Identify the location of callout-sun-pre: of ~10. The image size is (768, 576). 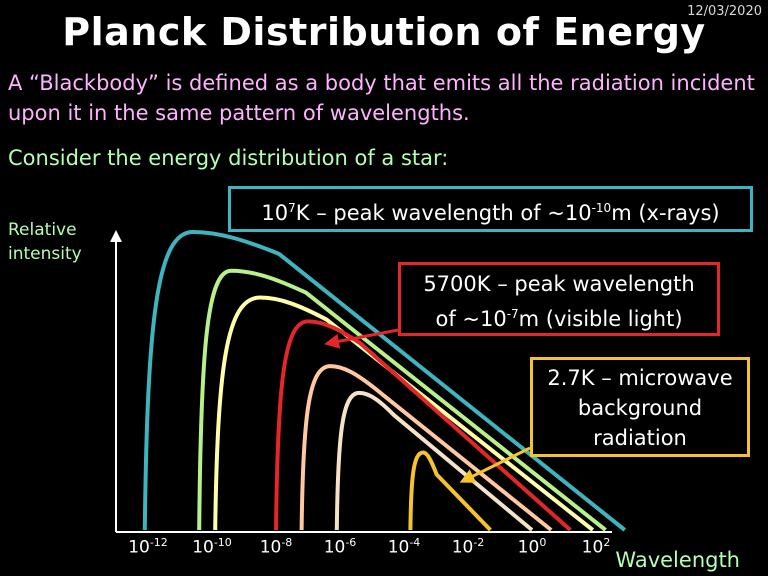
(471, 319).